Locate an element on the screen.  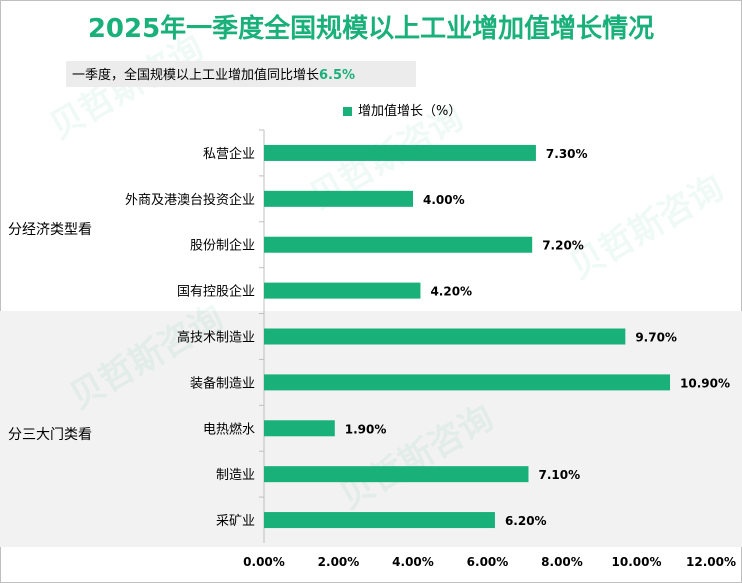
subtitle-text: 一季度，全国规模以上工业增加值同比增长 is located at coordinates (196, 75).